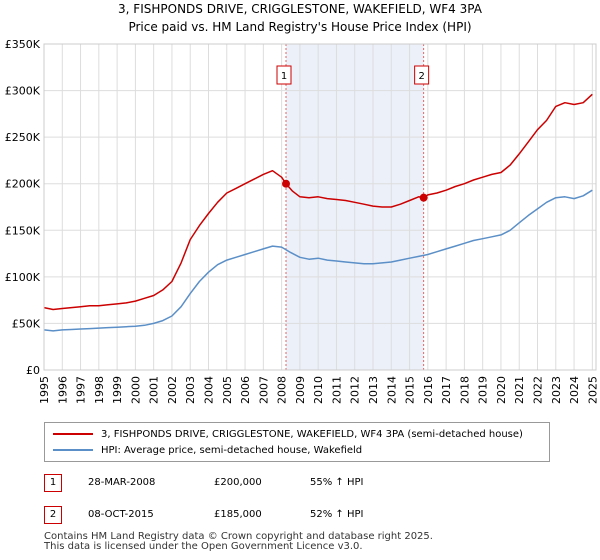 The width and height of the screenshot is (600, 560). What do you see at coordinates (99, 390) in the screenshot?
I see `x-tick-label: 1998` at bounding box center [99, 390].